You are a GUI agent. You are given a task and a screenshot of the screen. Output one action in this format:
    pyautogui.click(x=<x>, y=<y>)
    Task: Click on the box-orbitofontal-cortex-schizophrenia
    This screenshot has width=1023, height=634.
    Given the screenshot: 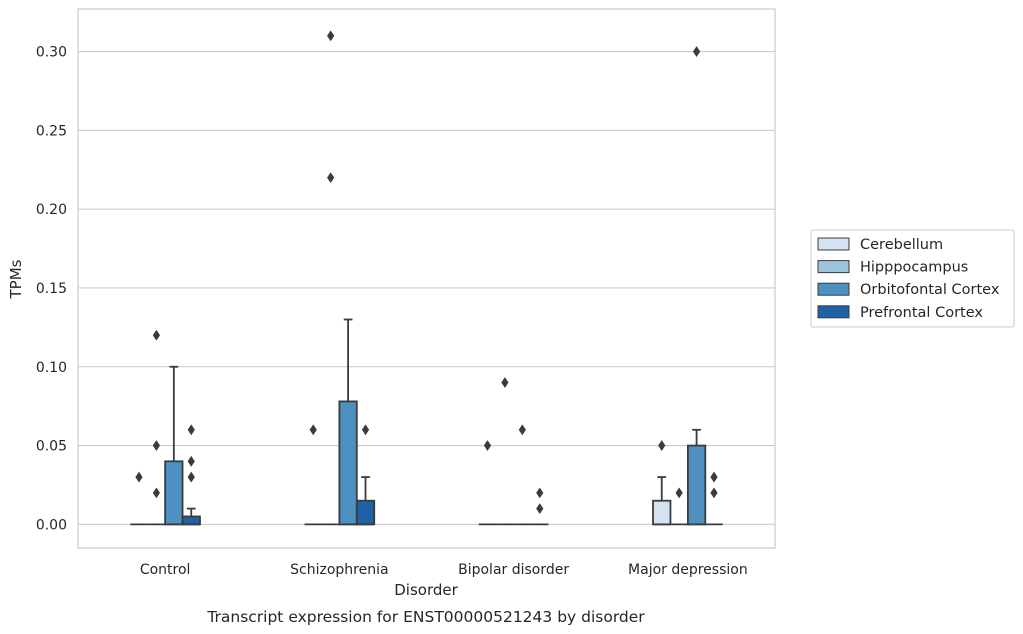 What is the action you would take?
    pyautogui.click(x=348, y=422)
    